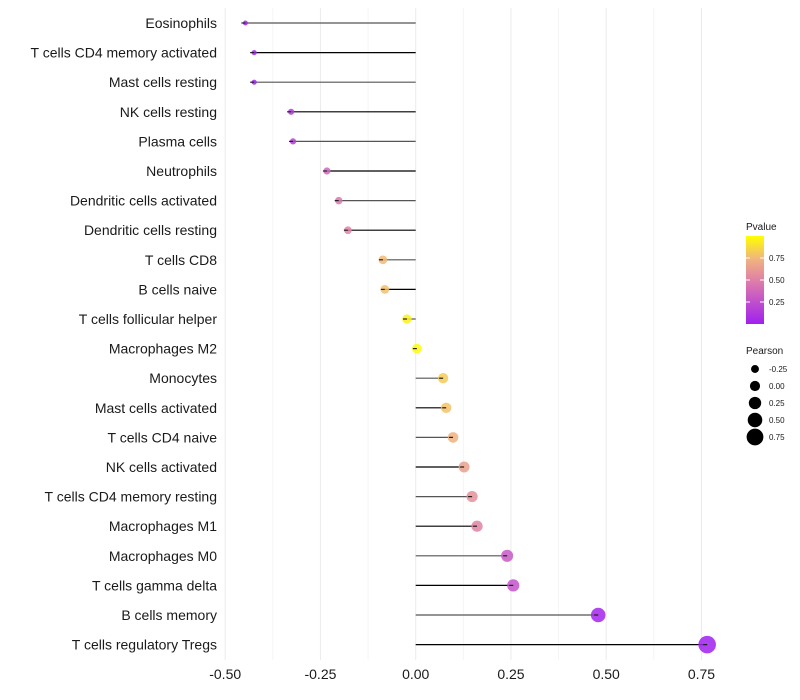 This screenshot has height=700, width=800. What do you see at coordinates (606, 674) in the screenshot?
I see `x-tick-label: 0.50` at bounding box center [606, 674].